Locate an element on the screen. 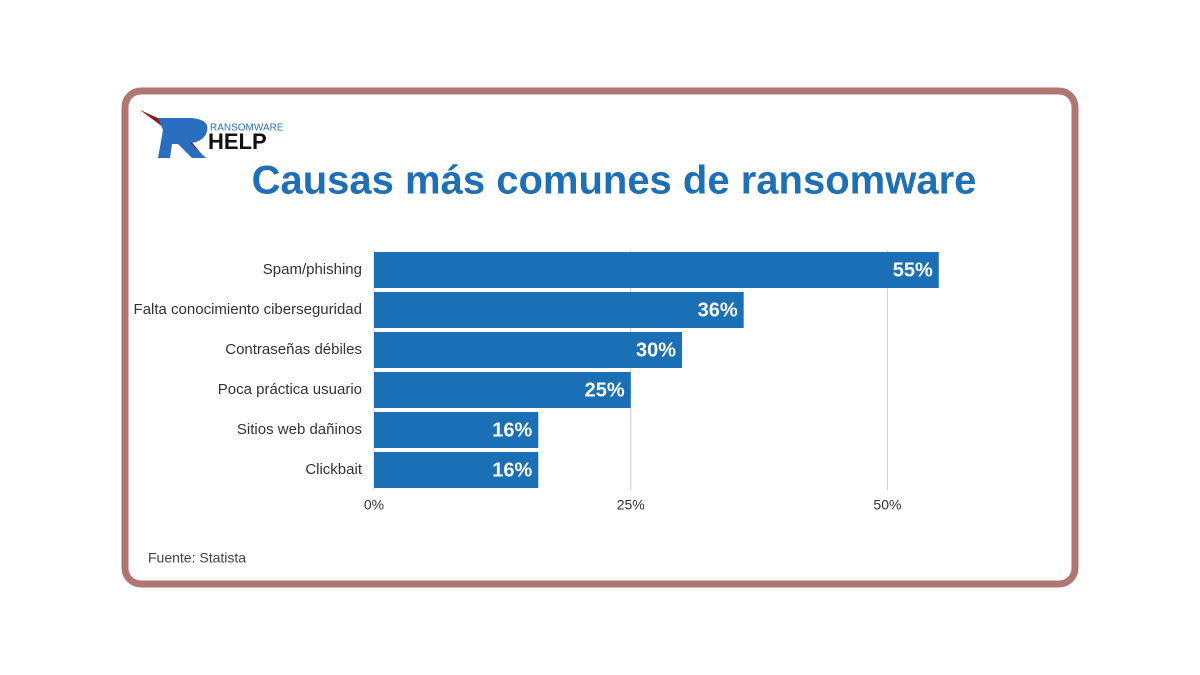 This screenshot has width=1200, height=675. y-tick-label: Falta conocimiento ciberseguridad is located at coordinates (248, 309).